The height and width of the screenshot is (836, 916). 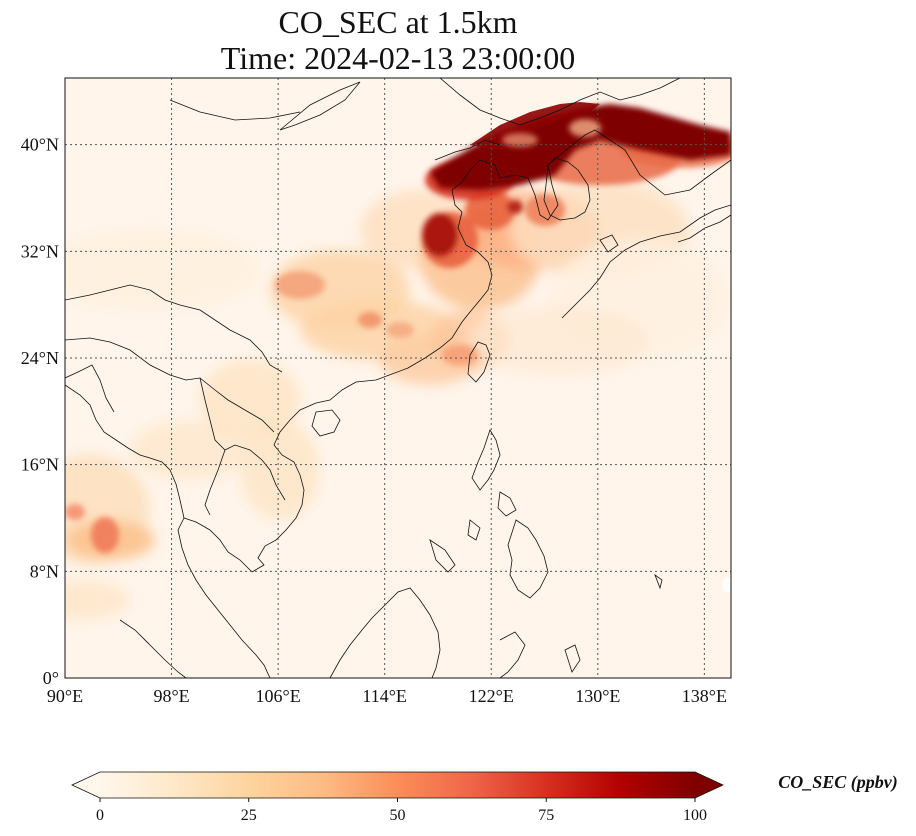 I want to click on colorbar-tick-label: 100, so click(x=695, y=815).